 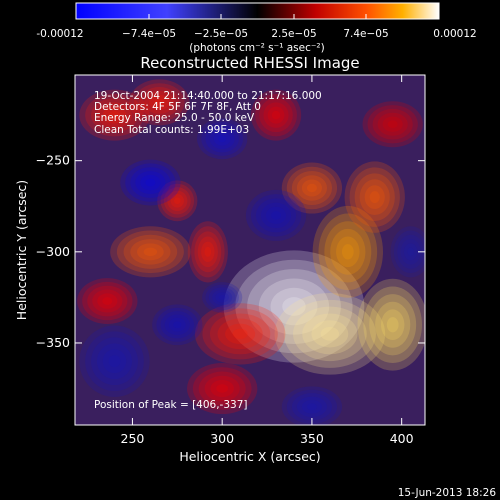 I want to click on x-tick-label: 400, so click(x=402, y=438).